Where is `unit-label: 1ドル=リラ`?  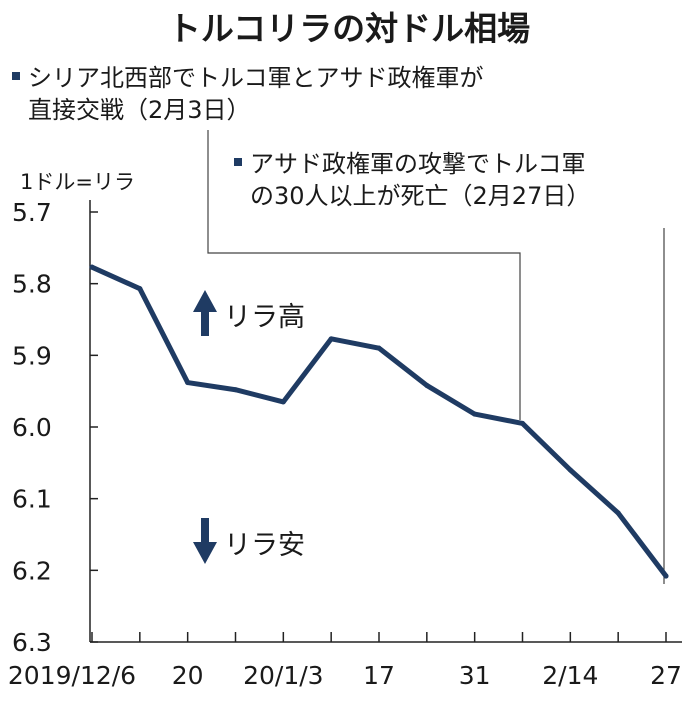 unit-label: 1ドル=リラ is located at coordinates (77, 182).